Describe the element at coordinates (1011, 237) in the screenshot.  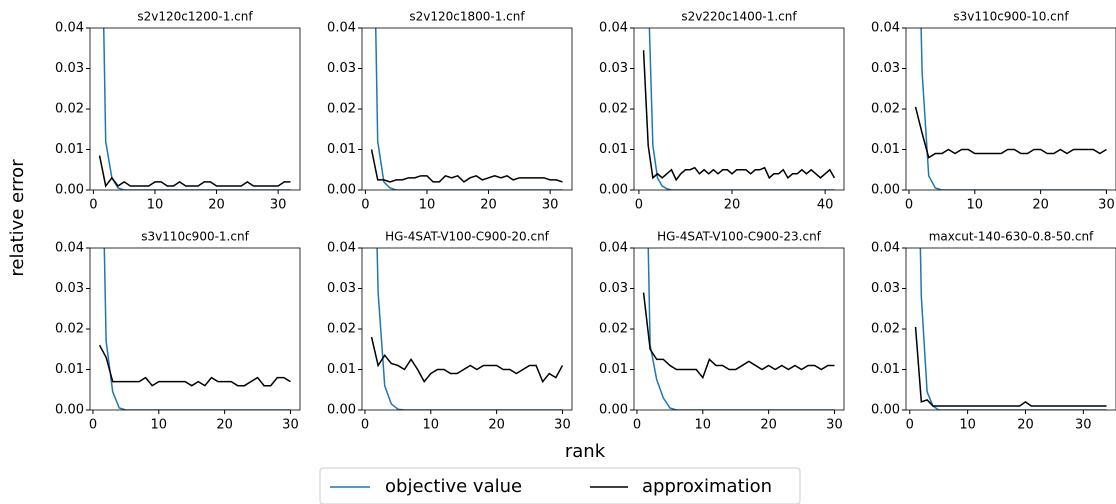
I see `subplot-title: maxcut-140-630-0.8-50.cnf` at that location.